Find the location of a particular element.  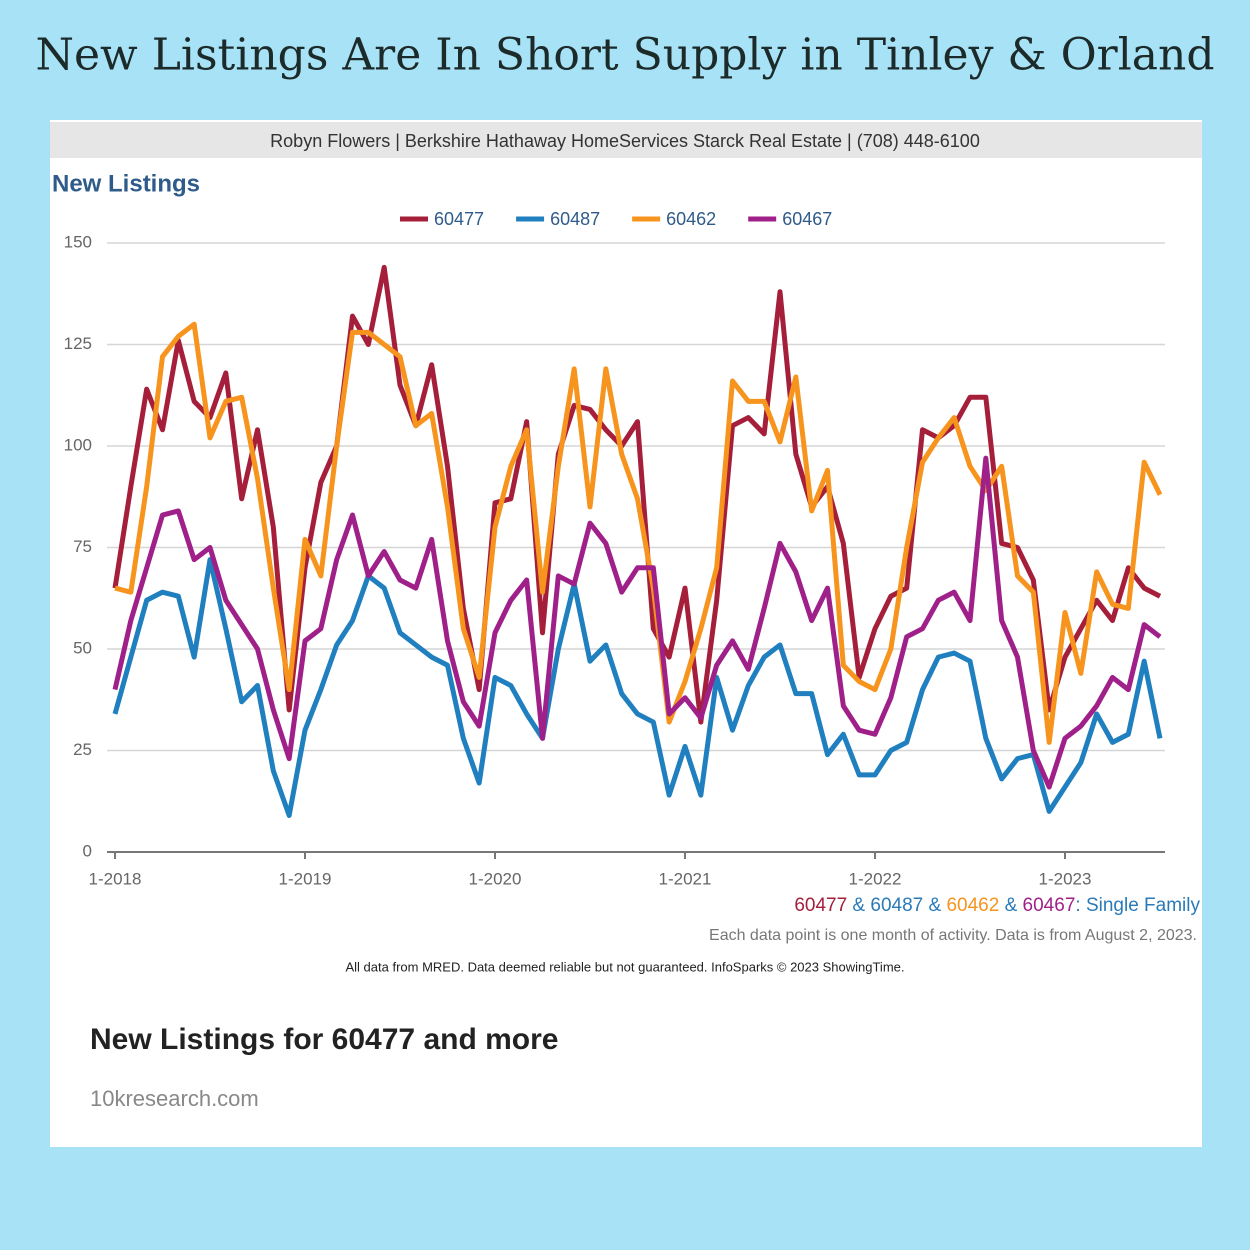

legend-label: 60477 is located at coordinates (459, 219).